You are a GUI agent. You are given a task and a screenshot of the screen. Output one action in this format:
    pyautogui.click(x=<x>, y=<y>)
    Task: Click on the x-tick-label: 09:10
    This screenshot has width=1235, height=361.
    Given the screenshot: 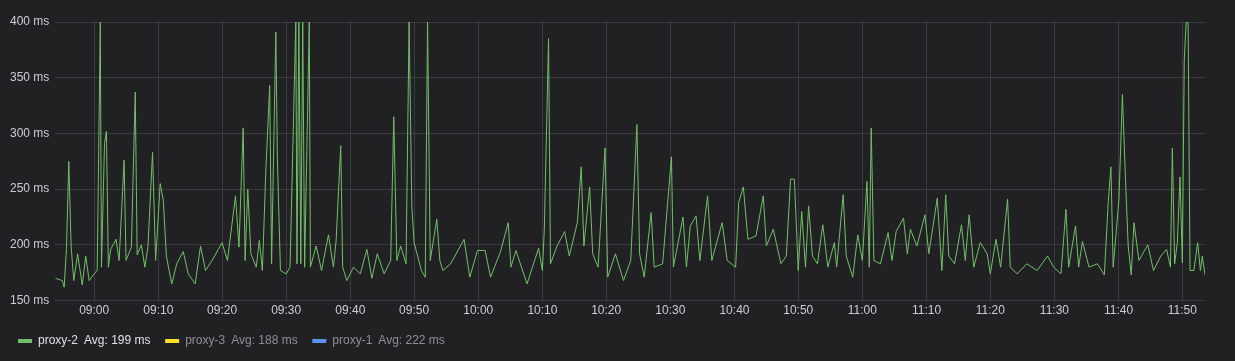 What is the action you would take?
    pyautogui.click(x=158, y=310)
    